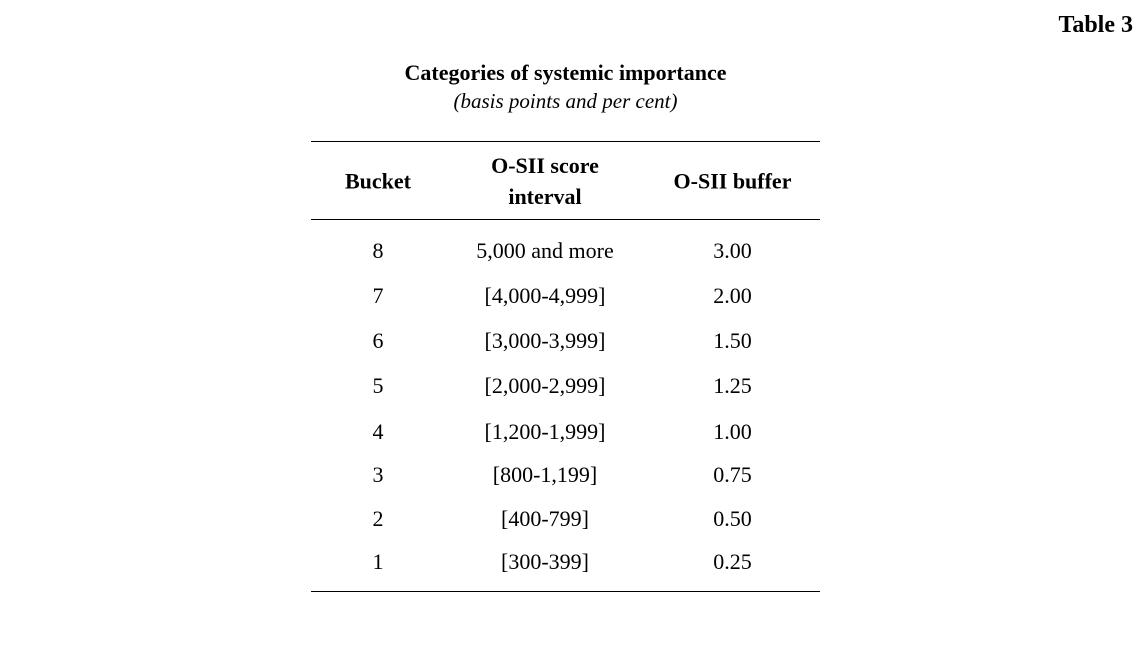 The width and height of the screenshot is (1137, 645). Describe the element at coordinates (732, 518) in the screenshot. I see `buffer-cell: 0.50` at that location.